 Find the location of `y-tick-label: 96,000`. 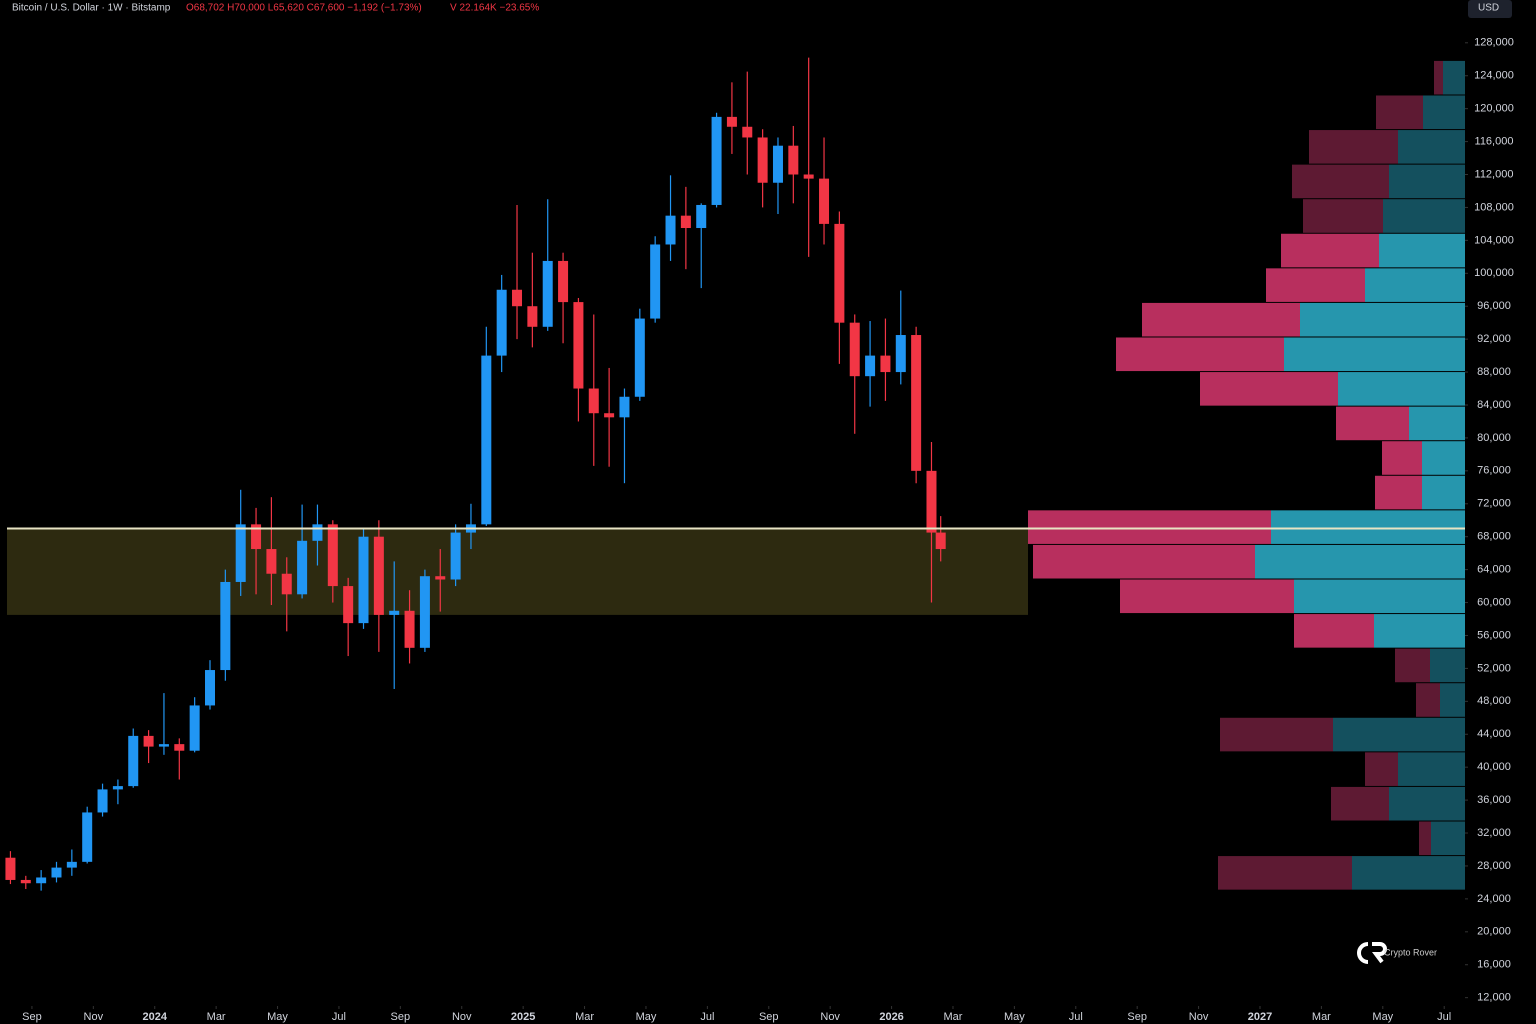

y-tick-label: 96,000 is located at coordinates (1494, 306).